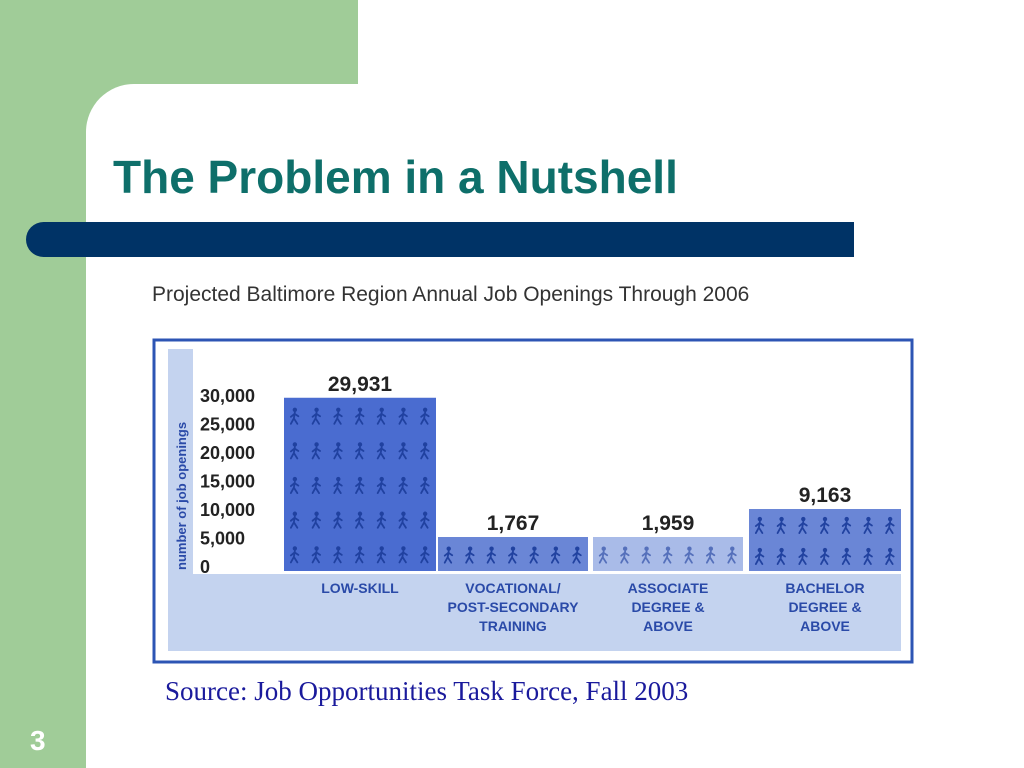 The image size is (1024, 768). I want to click on value-label: 1,959, so click(668, 523).